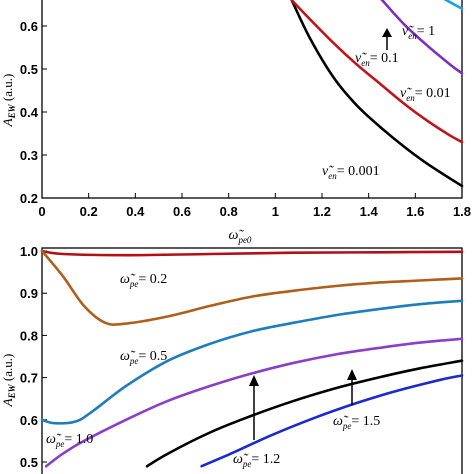  Describe the element at coordinates (29, 462) in the screenshot. I see `bottom-y-tick-label: 0.5` at that location.